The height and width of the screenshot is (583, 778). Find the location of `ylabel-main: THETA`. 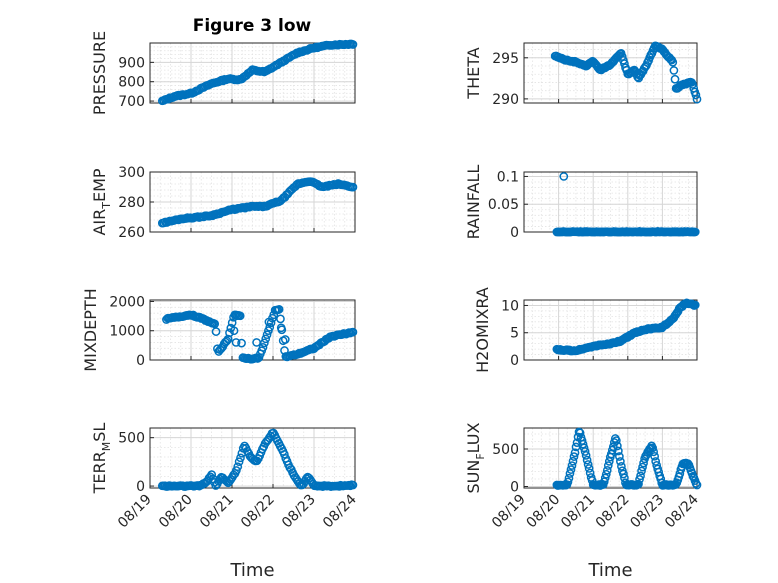

ylabel-main: THETA is located at coordinates (473, 73).